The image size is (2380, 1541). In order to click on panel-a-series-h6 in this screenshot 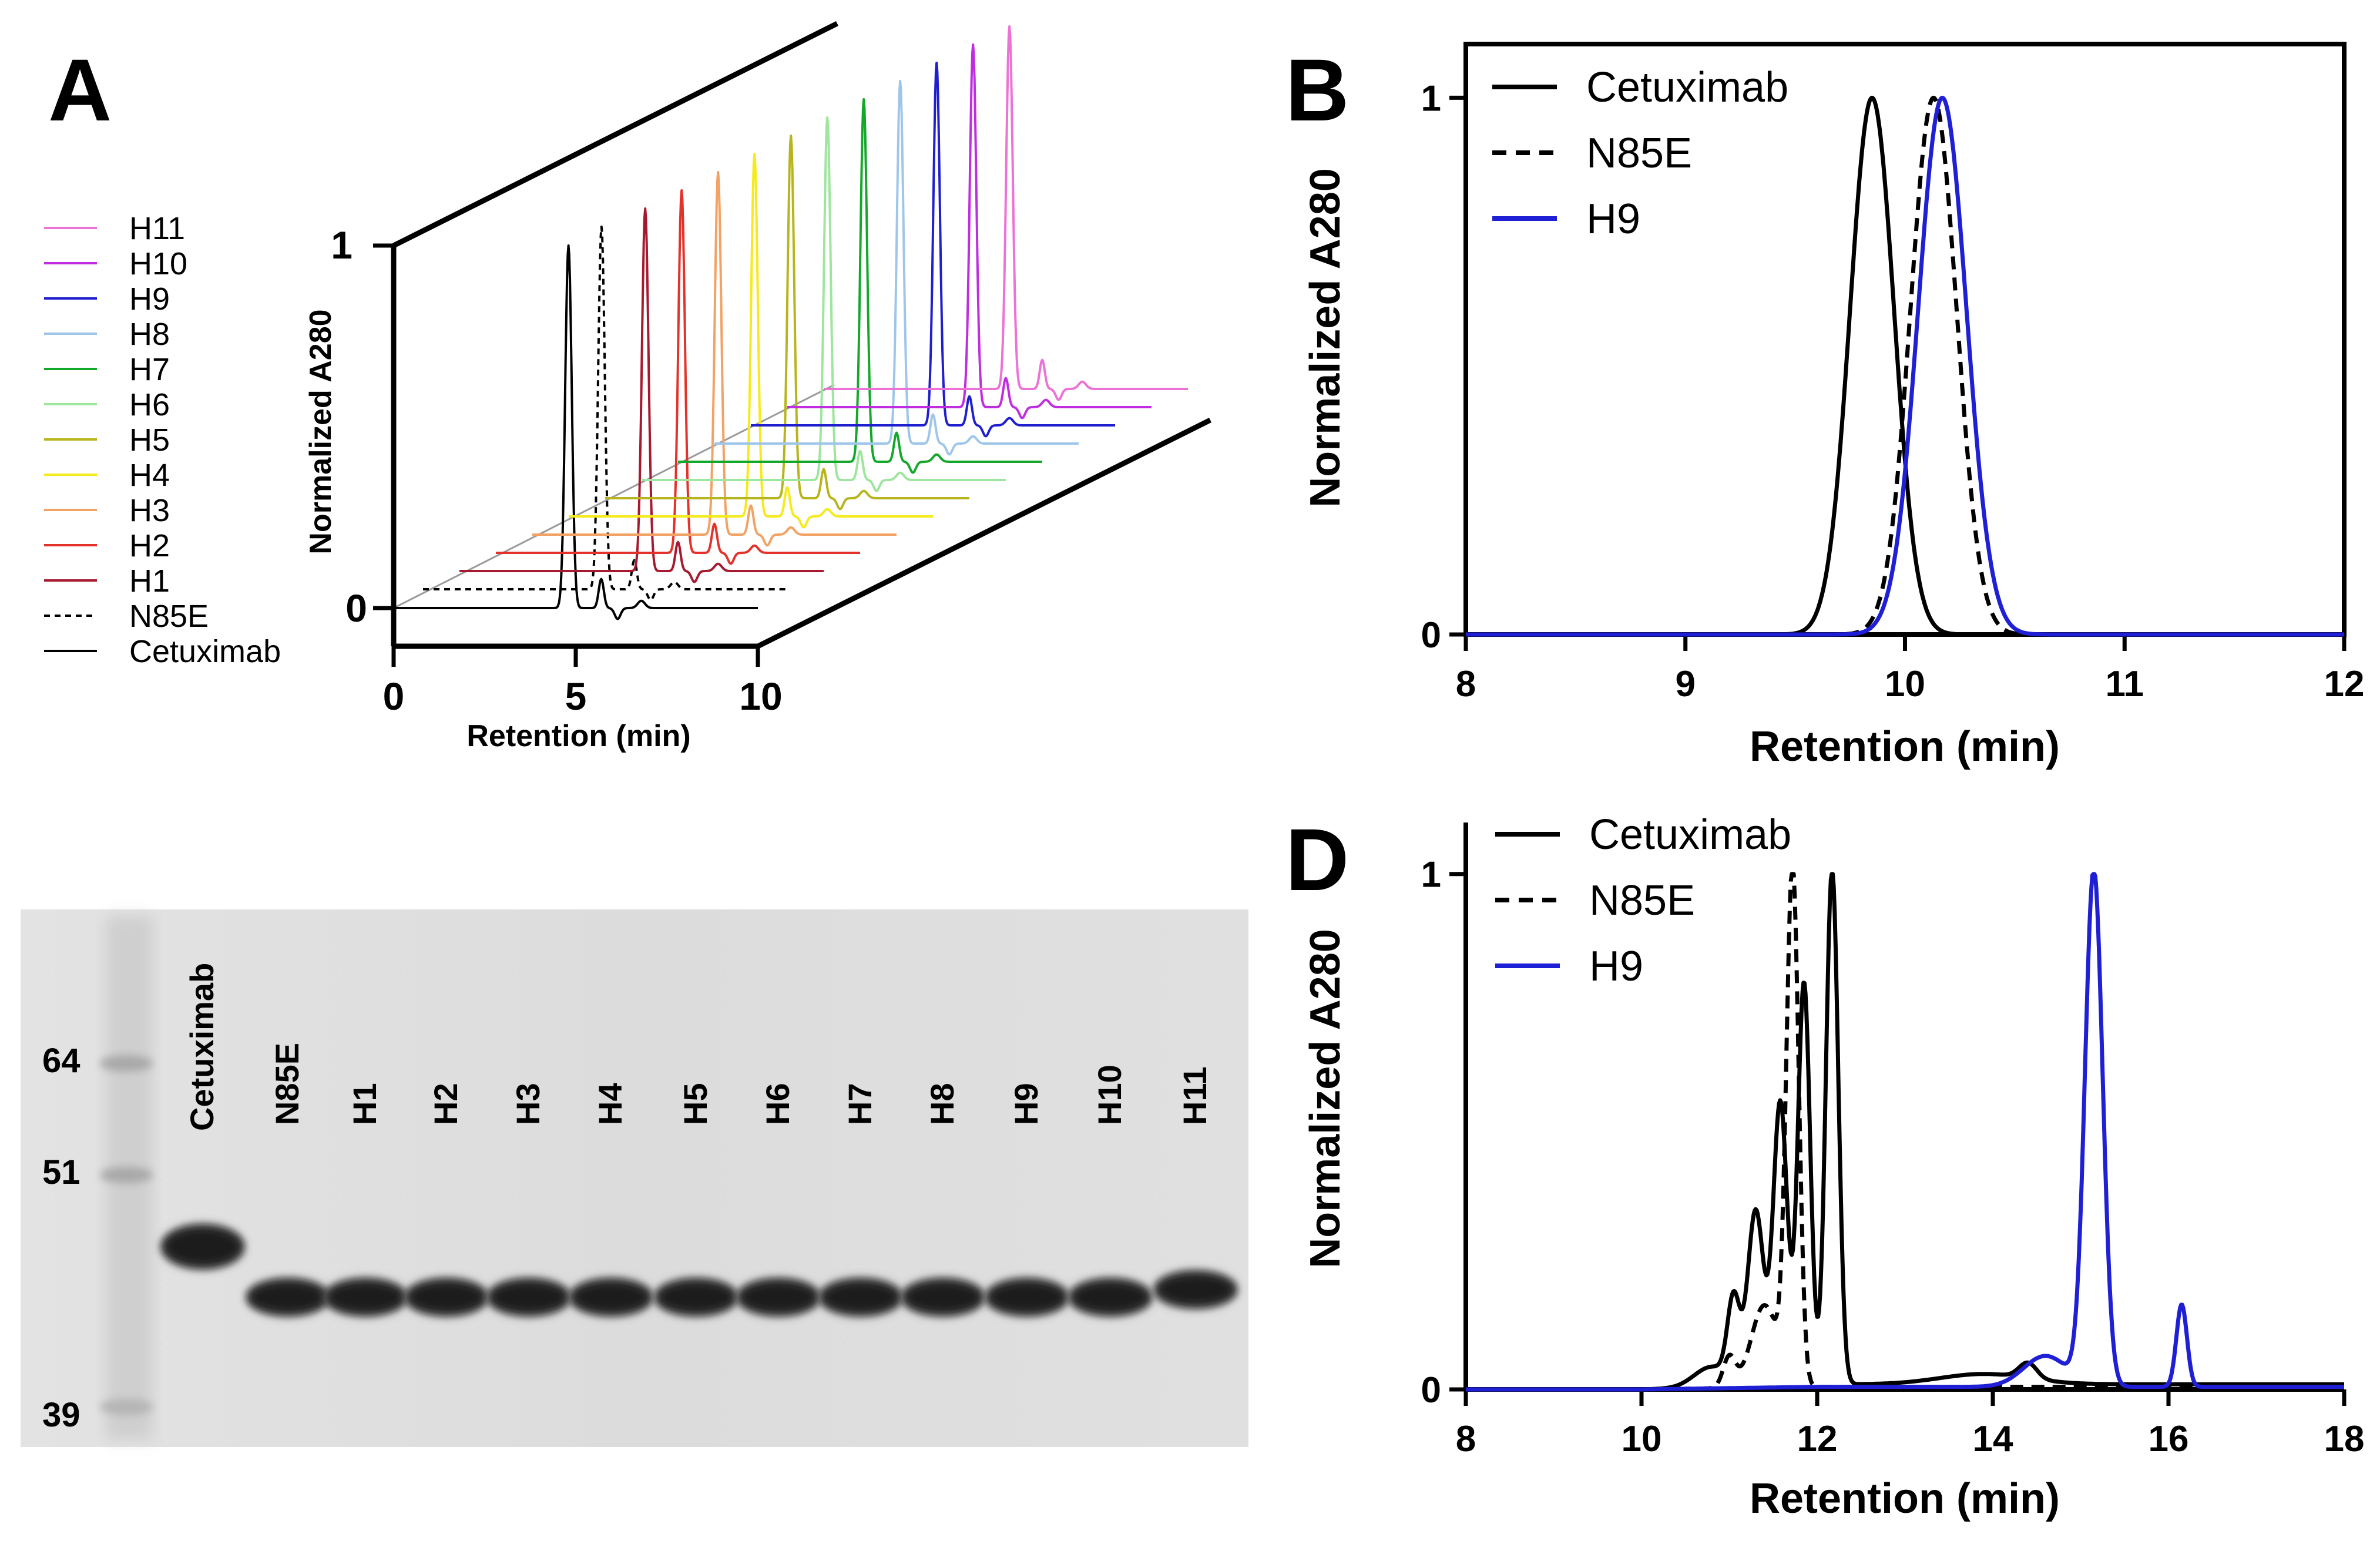, I will do `click(823, 304)`.